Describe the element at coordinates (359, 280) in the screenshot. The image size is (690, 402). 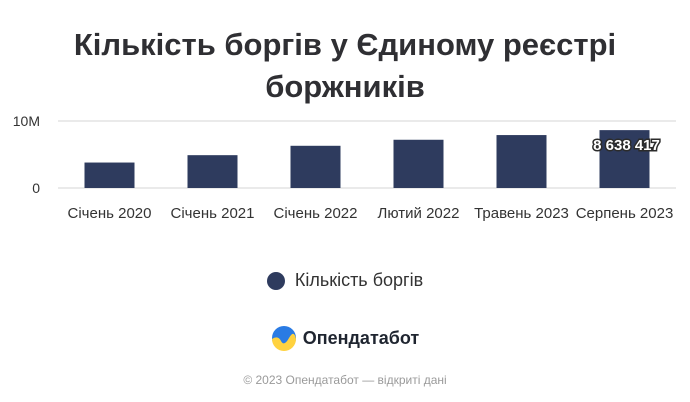
I see `legend-label: Кількість боргів` at that location.